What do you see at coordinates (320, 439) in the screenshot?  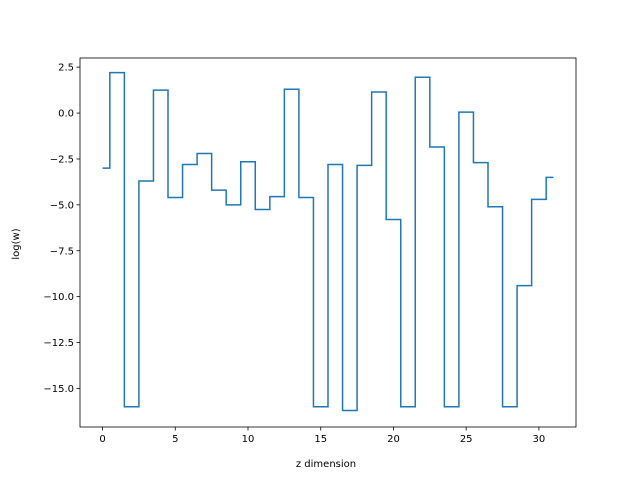 I see `x-tick-label: 15` at bounding box center [320, 439].